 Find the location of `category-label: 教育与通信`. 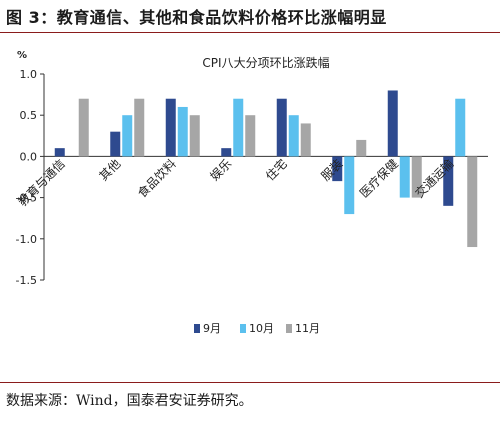

category-label: 教育与通信 is located at coordinates (41, 182).